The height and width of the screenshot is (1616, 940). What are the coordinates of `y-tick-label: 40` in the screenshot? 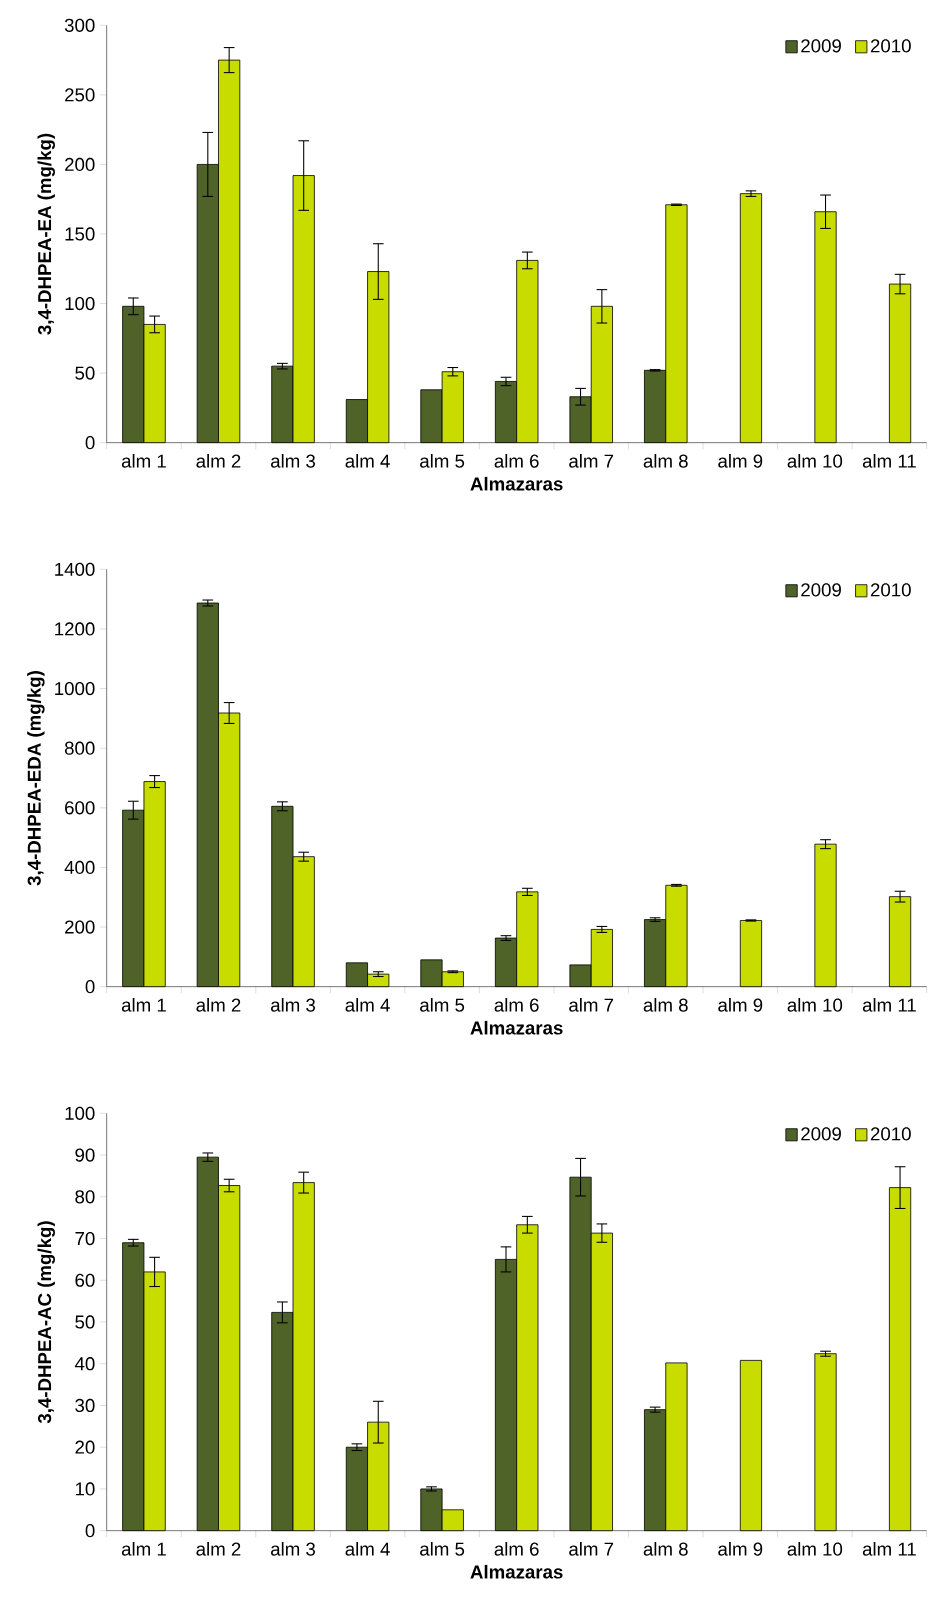 It's located at (84, 1364).